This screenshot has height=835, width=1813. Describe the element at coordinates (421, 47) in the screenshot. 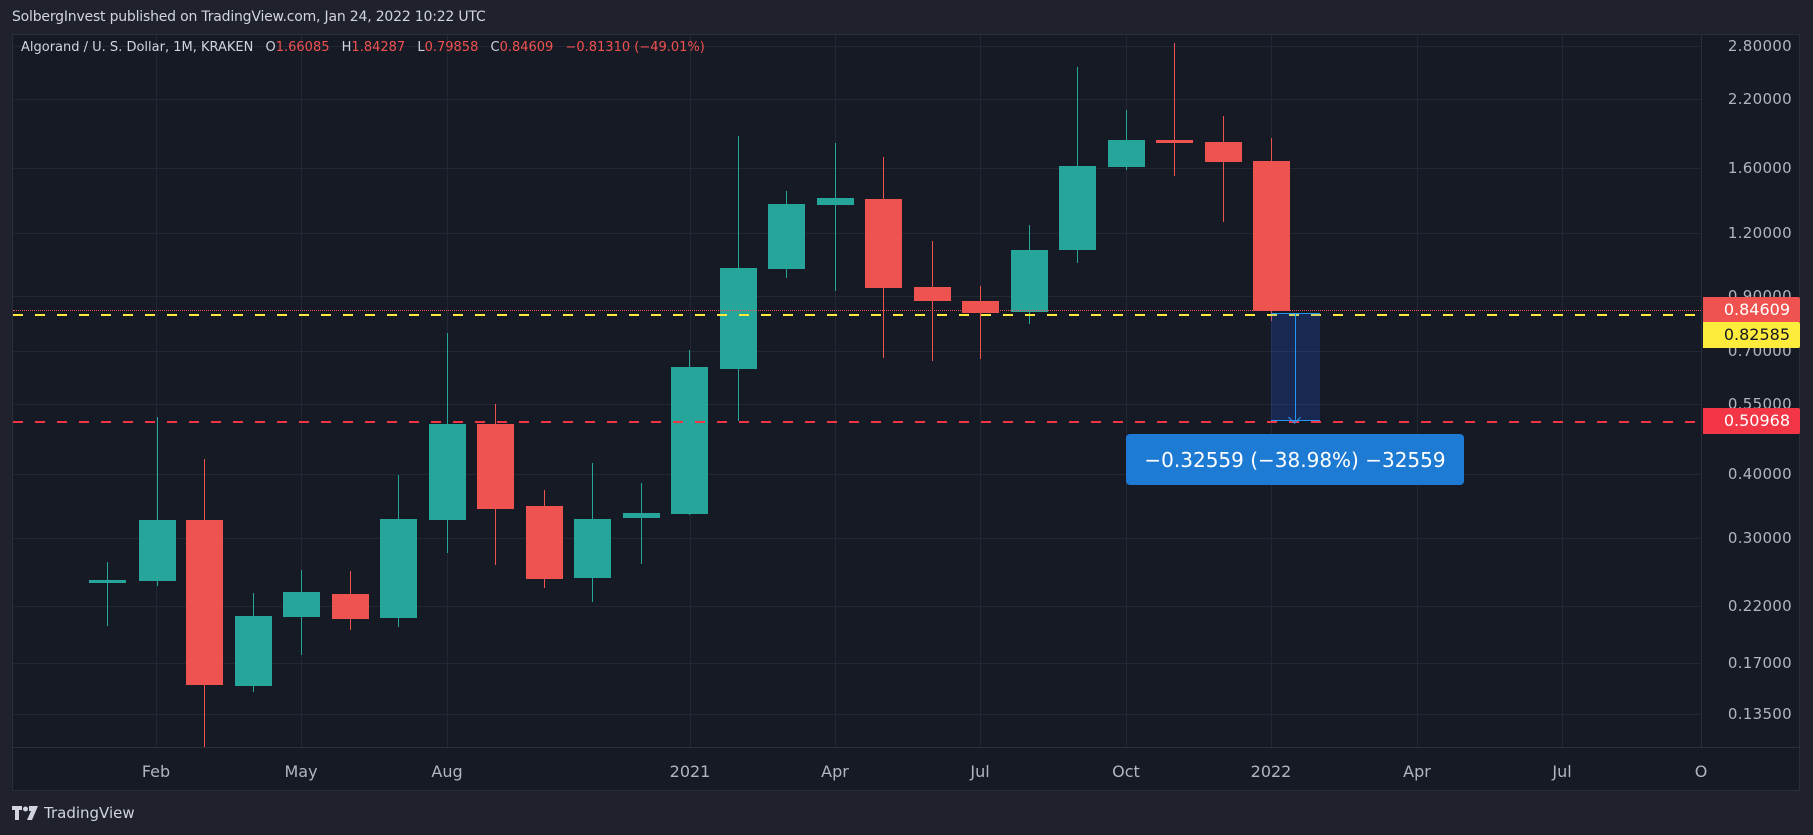

I see `low-label: L` at that location.